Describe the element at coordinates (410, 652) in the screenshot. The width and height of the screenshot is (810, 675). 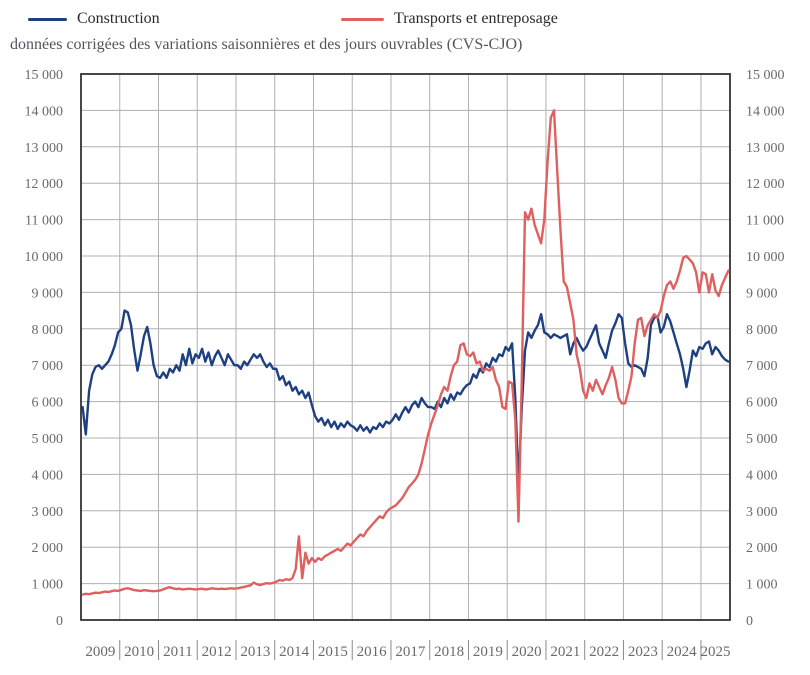
I see `x-axis-label: 2017` at that location.